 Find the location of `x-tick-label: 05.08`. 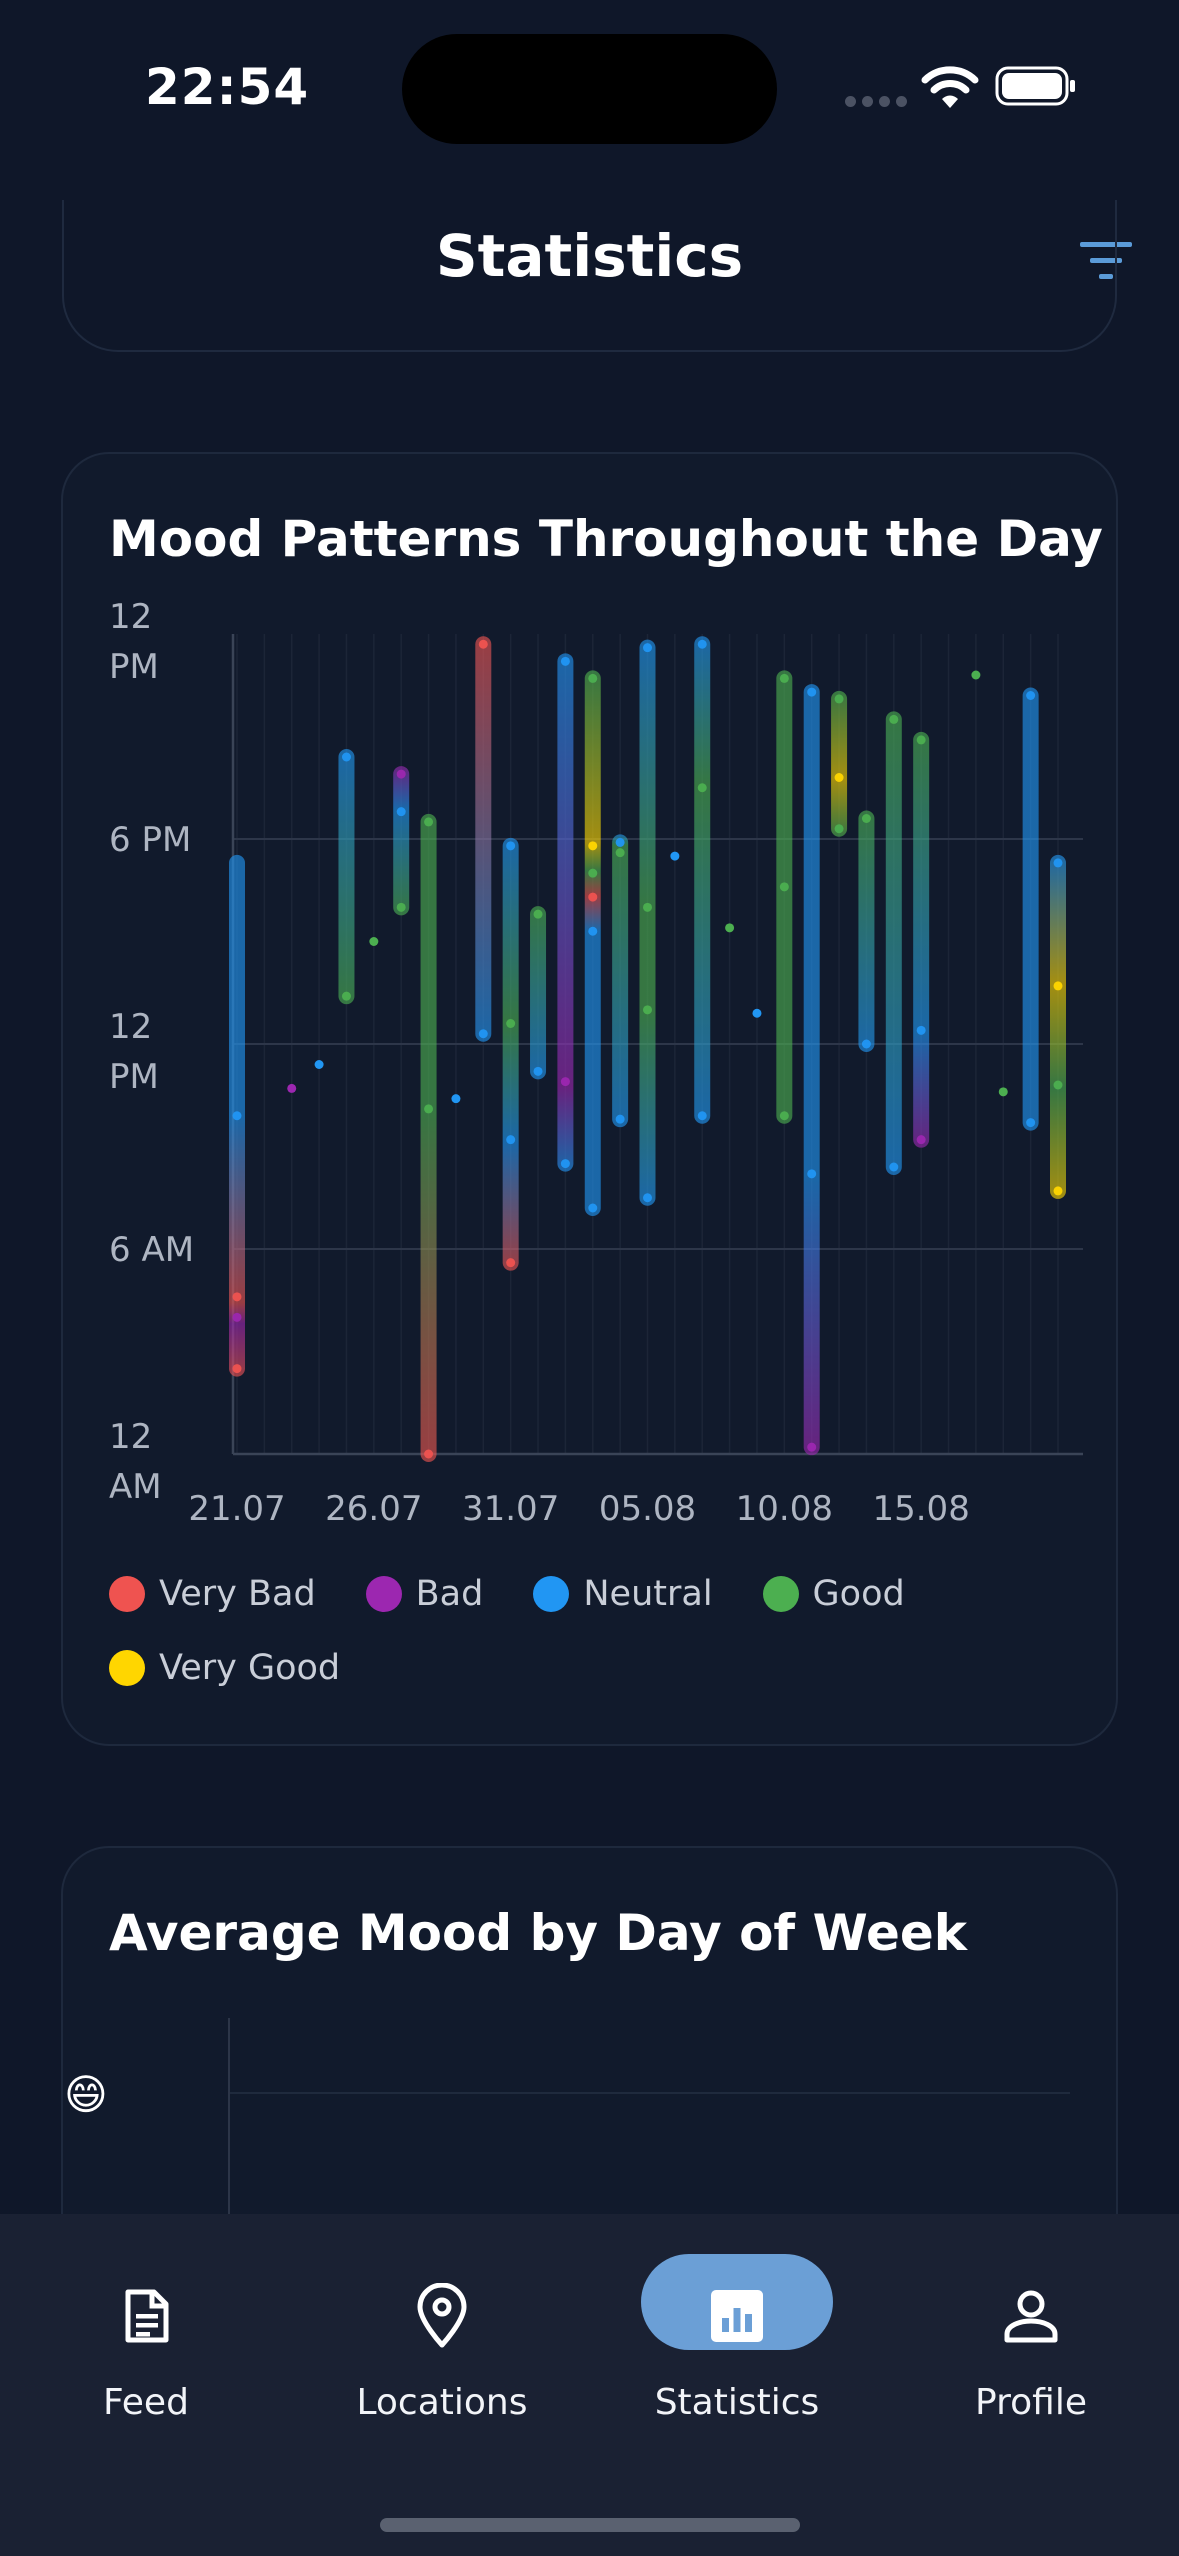

x-tick-label: 05.08 is located at coordinates (647, 1509).